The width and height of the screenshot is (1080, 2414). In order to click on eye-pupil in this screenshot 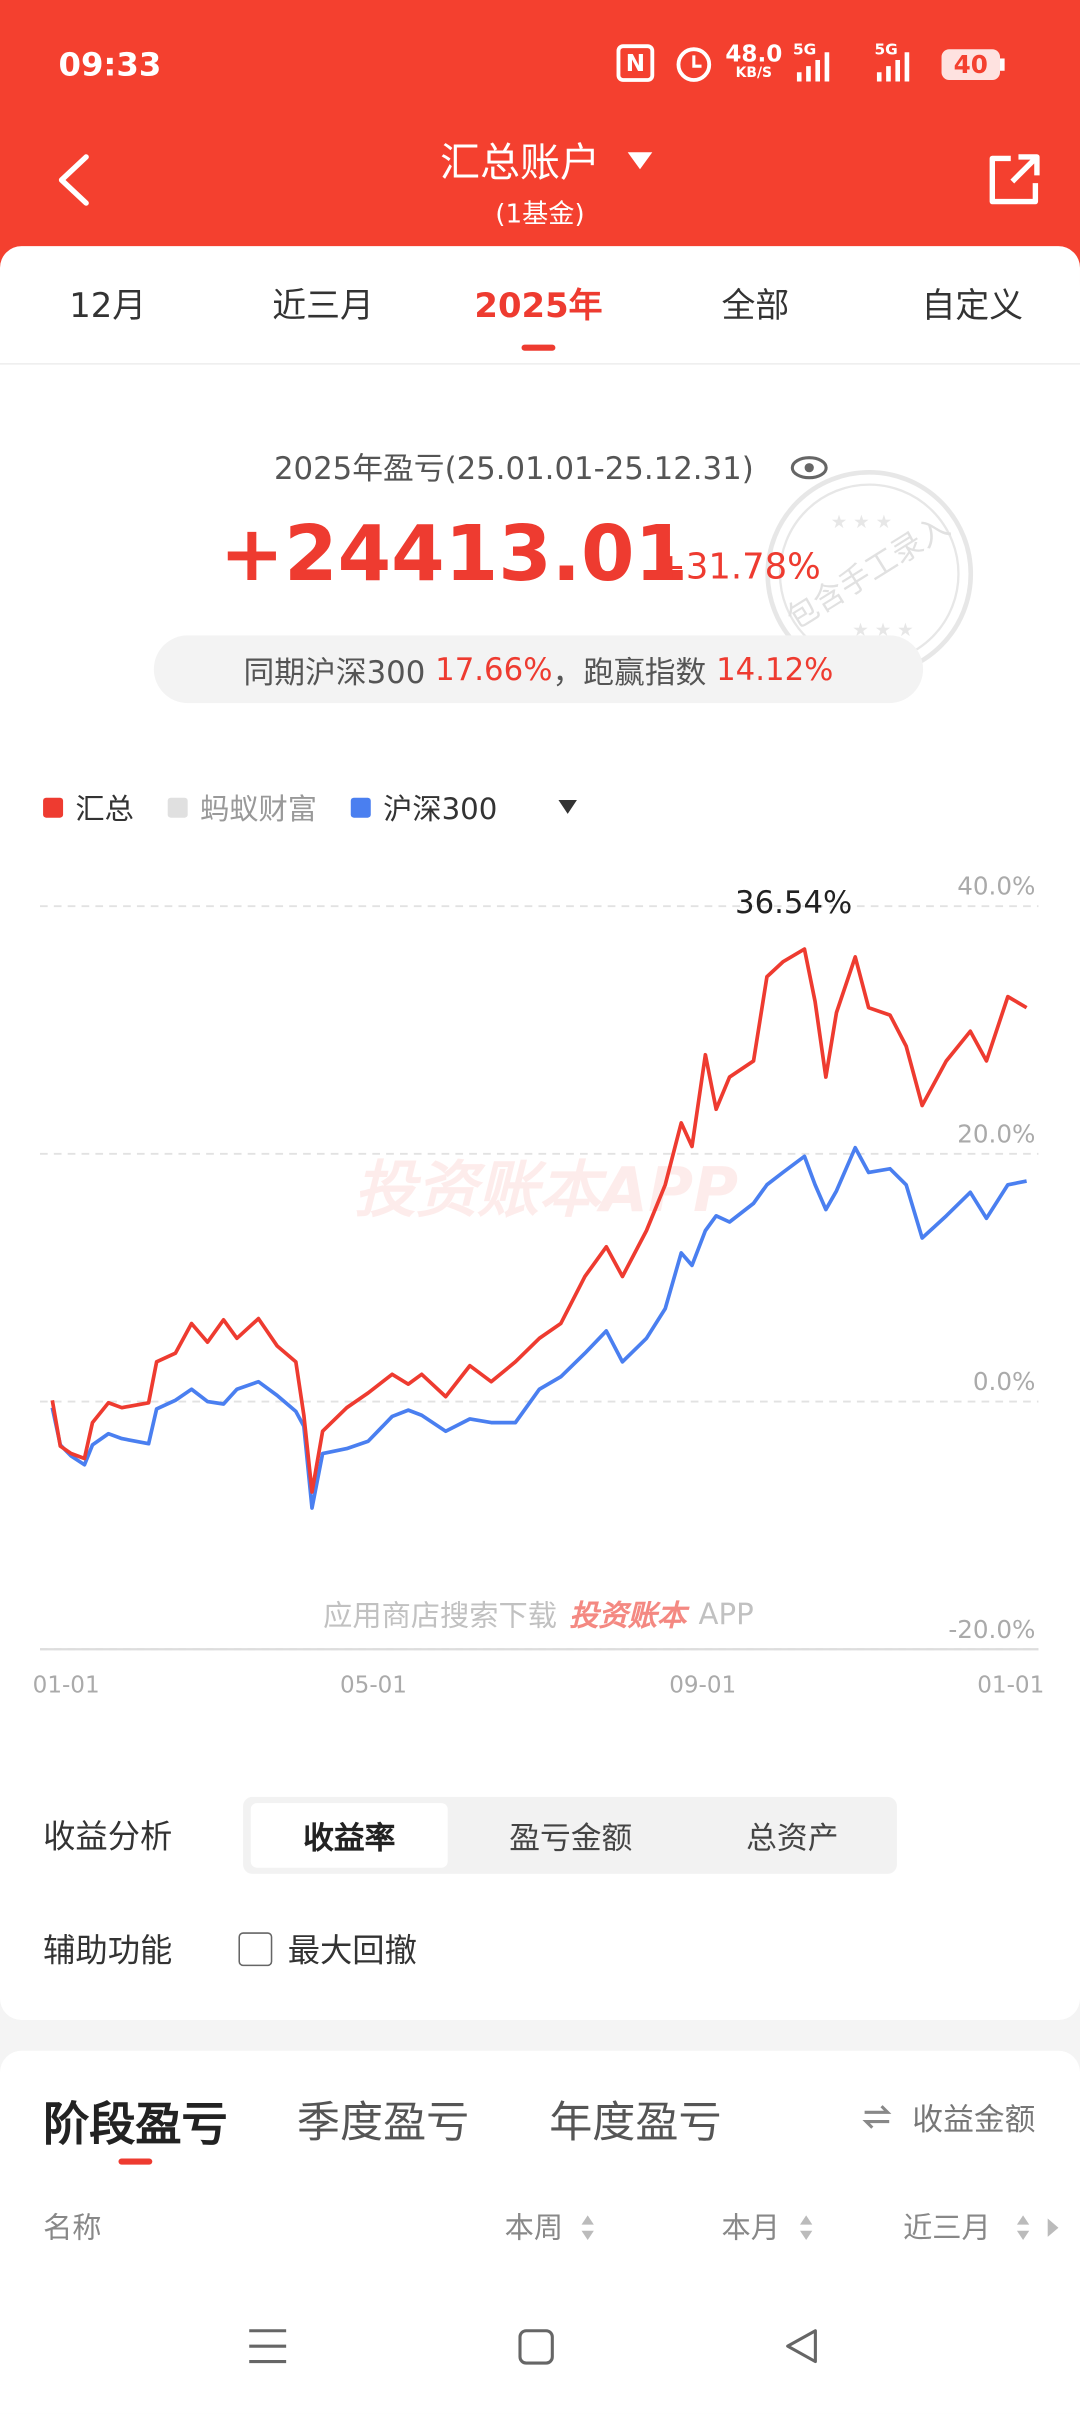, I will do `click(809, 468)`.